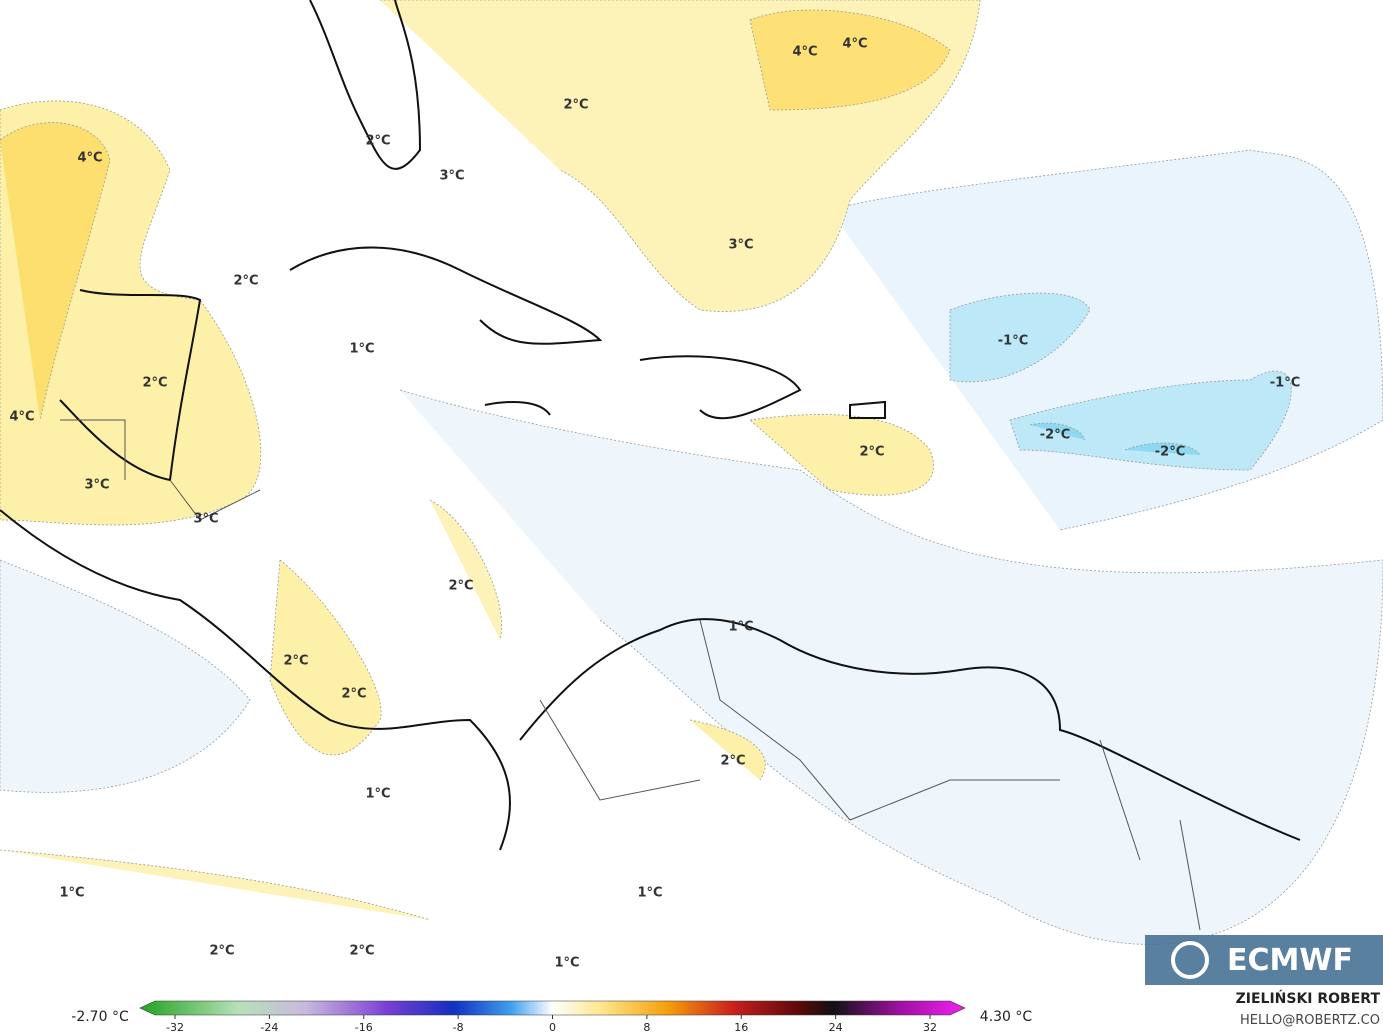 The height and width of the screenshot is (1035, 1383). Describe the element at coordinates (100, 1017) in the screenshot. I see `min-label: -2.70 °C` at that location.